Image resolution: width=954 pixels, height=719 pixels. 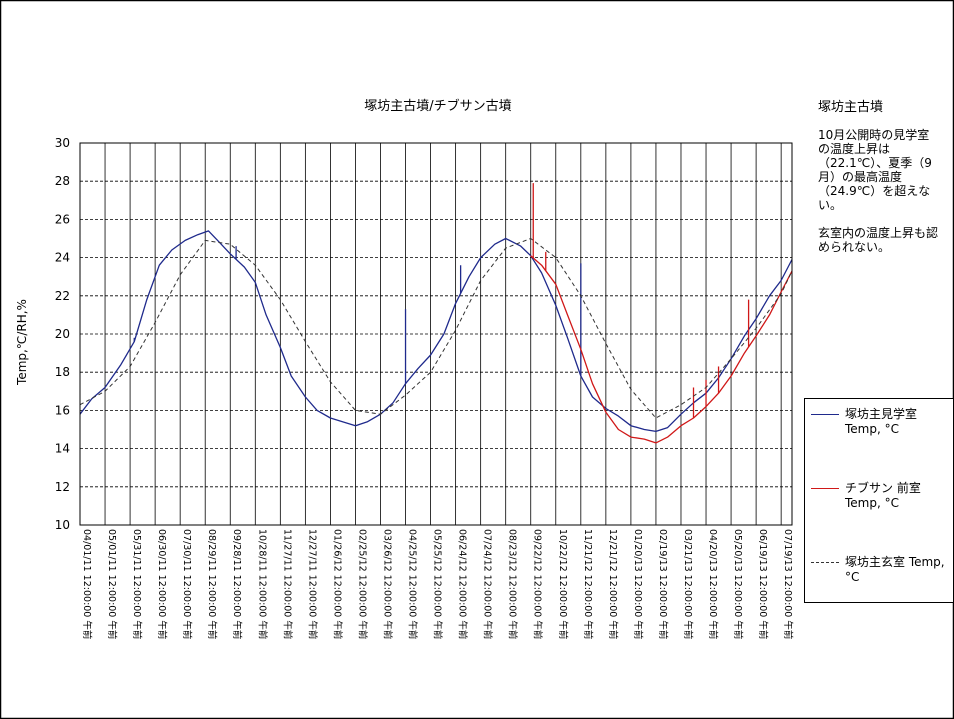 What do you see at coordinates (588, 584) in the screenshot?
I see `x-tick-label: 11/21/12 12:00:00 午前` at bounding box center [588, 584].